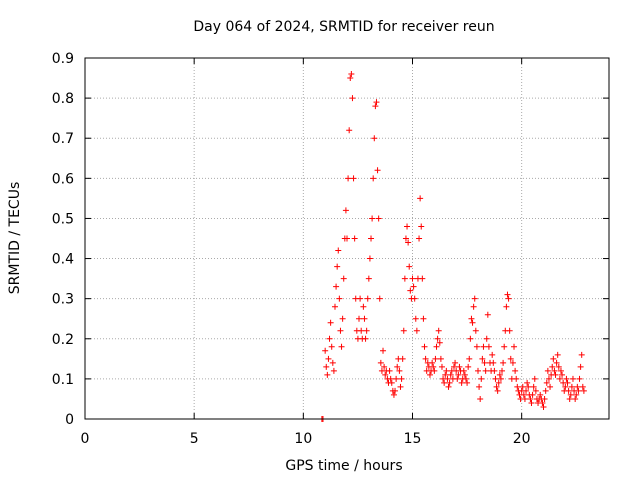  Describe the element at coordinates (63, 340) in the screenshot. I see `y-tick-label: 0.2` at that location.